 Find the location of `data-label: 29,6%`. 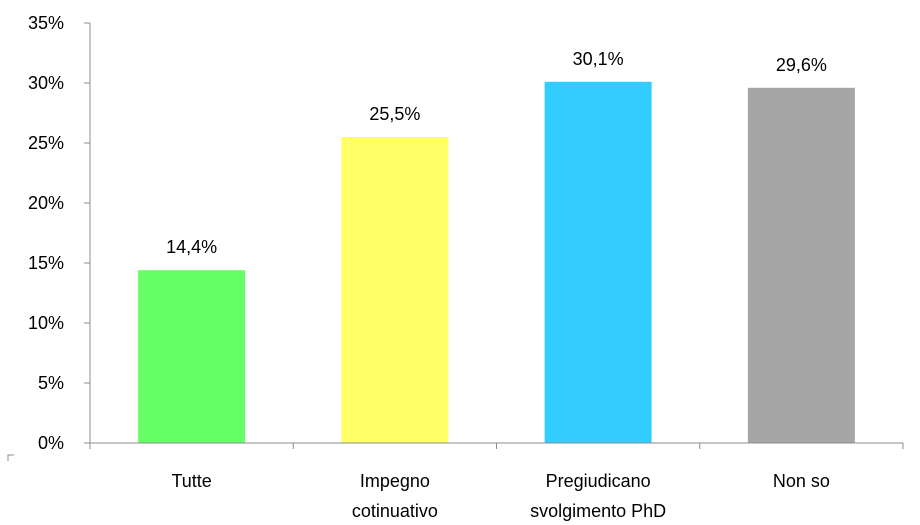

data-label: 29,6% is located at coordinates (801, 65).